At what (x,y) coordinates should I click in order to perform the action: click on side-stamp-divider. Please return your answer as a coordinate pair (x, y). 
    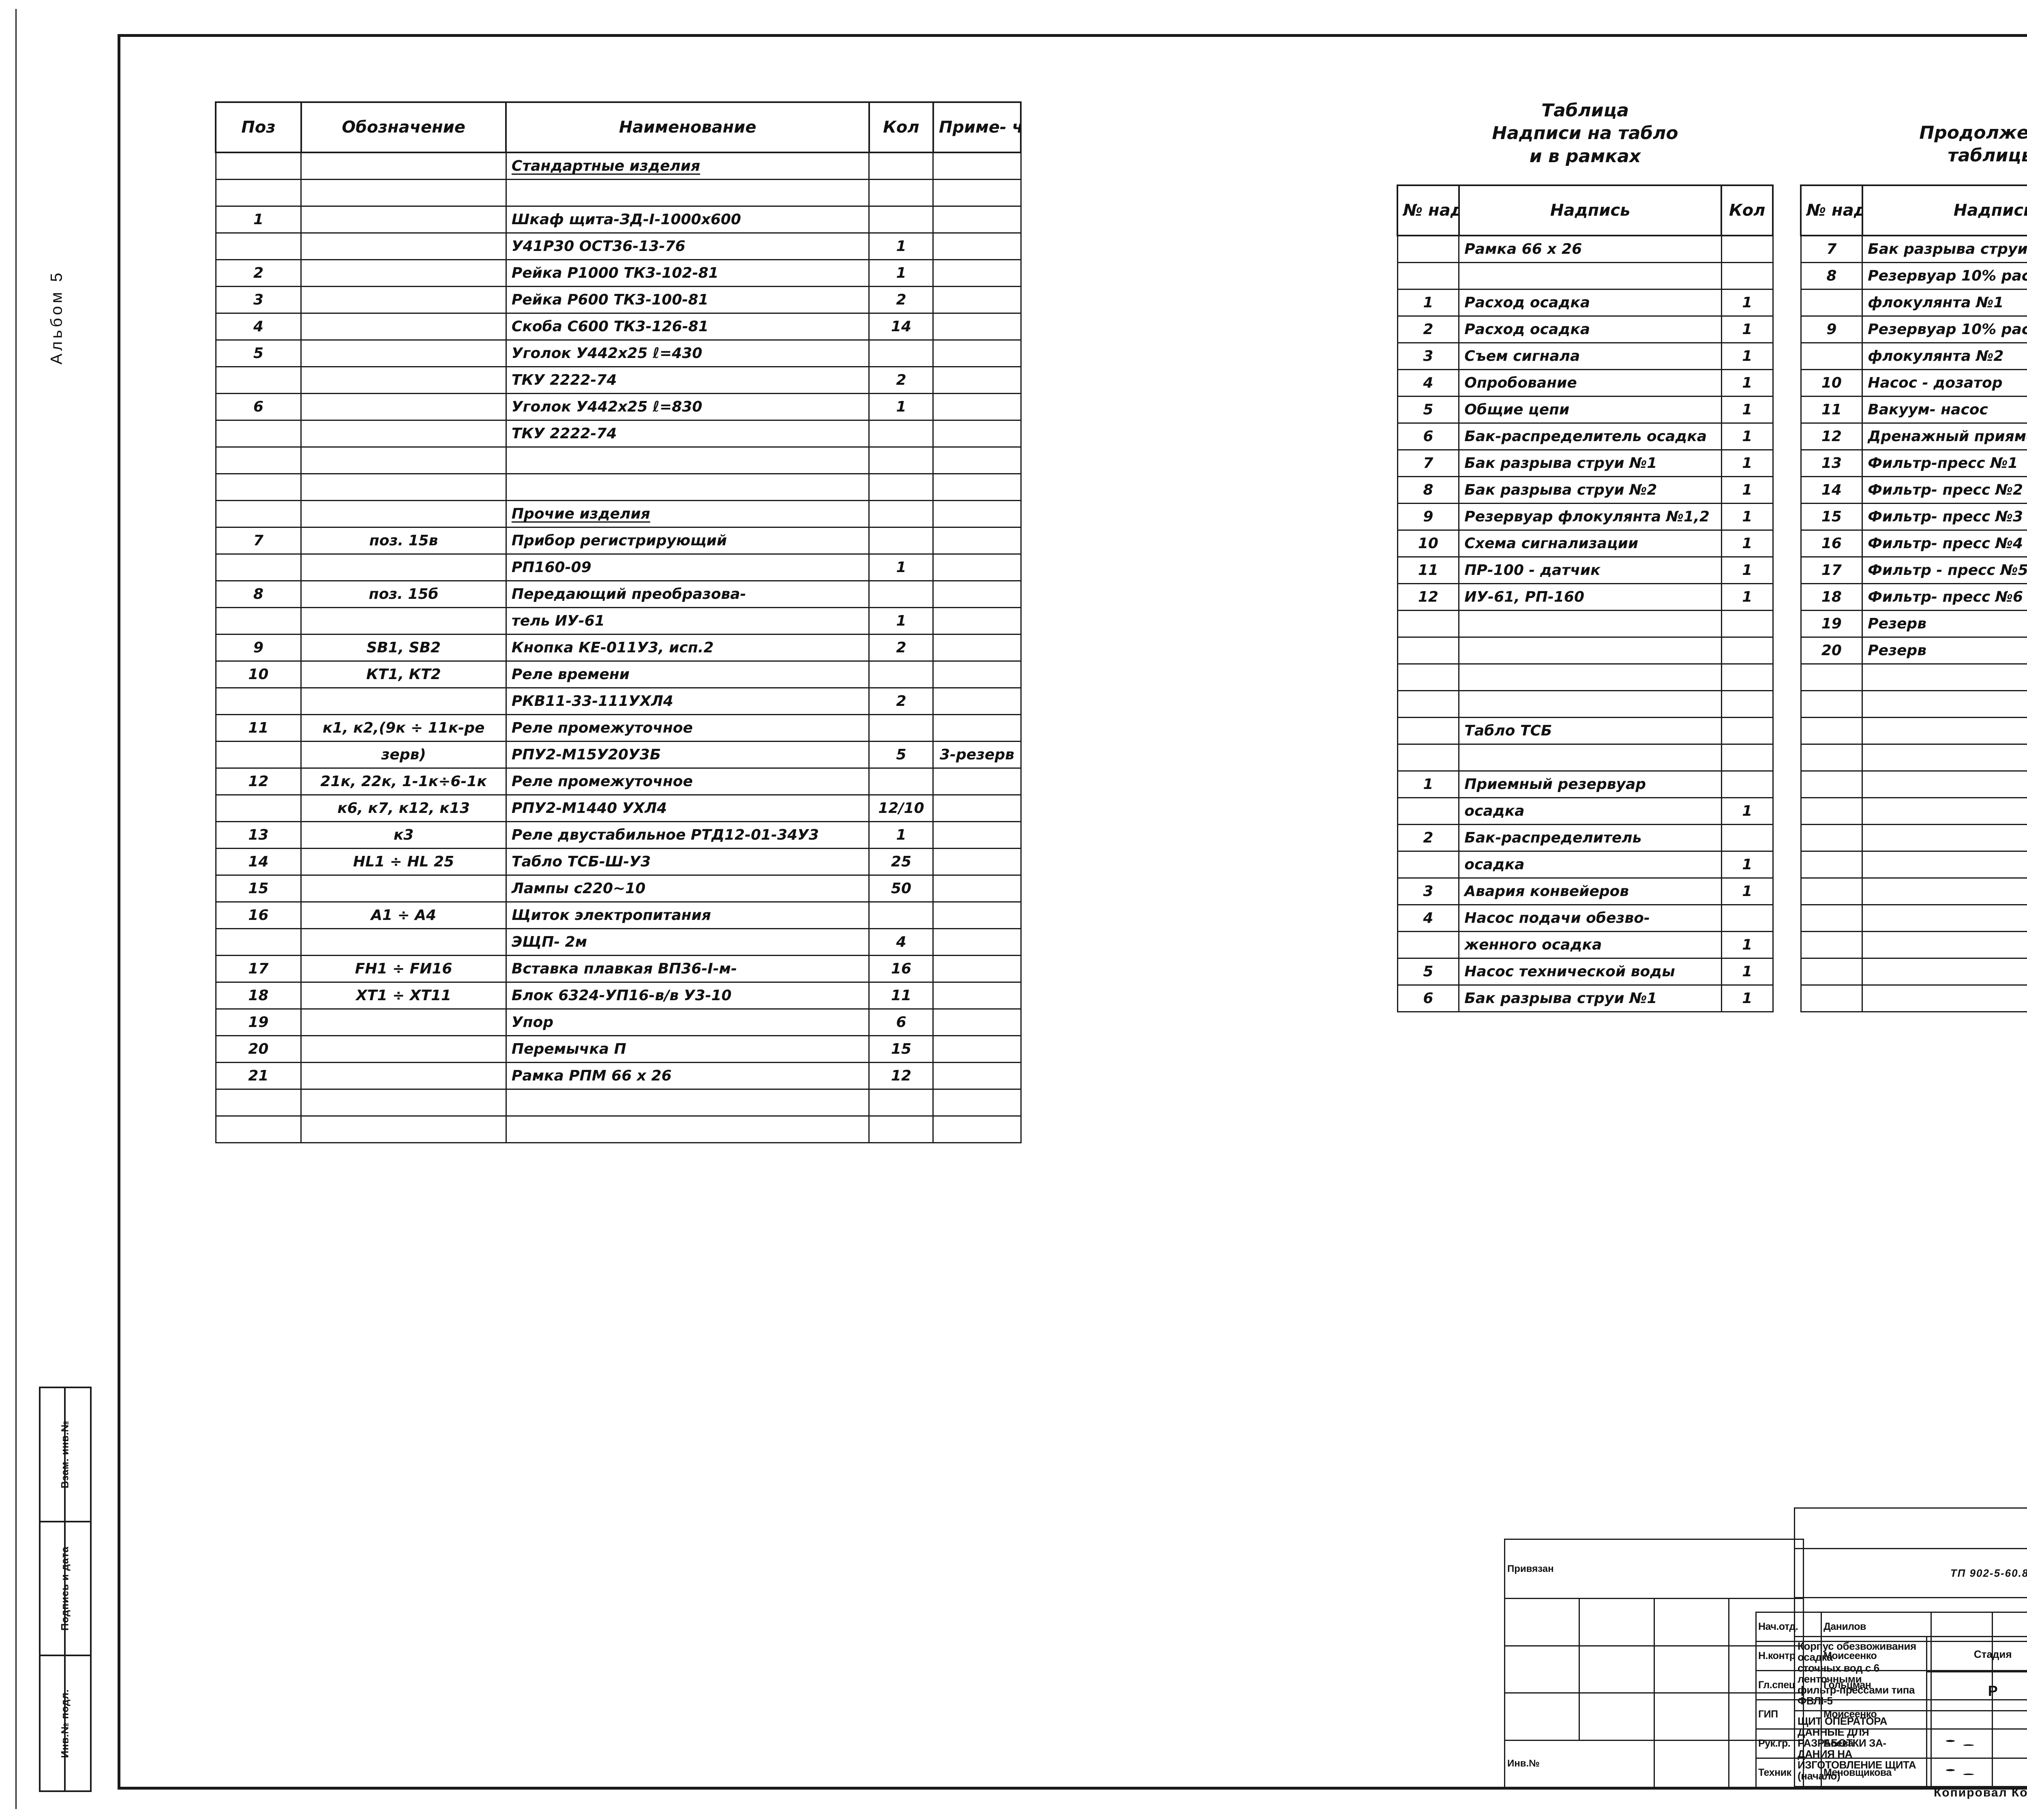
    Looking at the image, I should click on (65, 1588).